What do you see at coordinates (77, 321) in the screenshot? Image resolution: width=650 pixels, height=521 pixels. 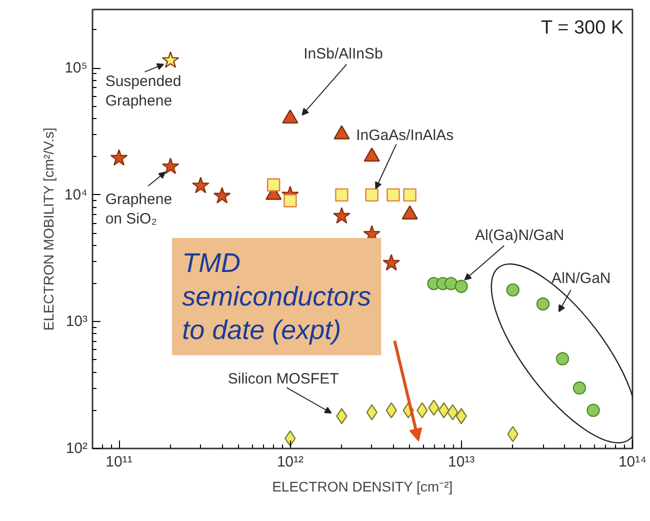 I see `y-tick-label: 10³` at bounding box center [77, 321].